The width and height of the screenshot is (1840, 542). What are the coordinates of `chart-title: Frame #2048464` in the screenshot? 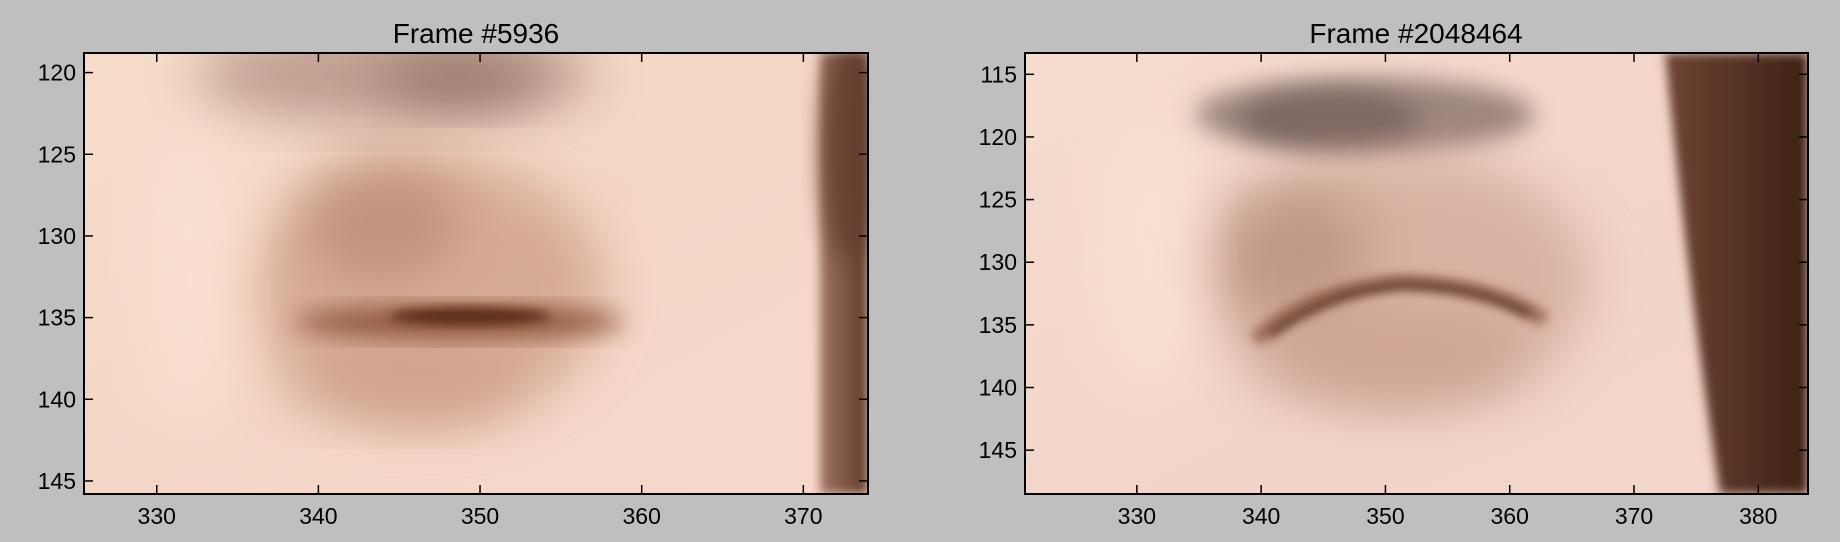 It's located at (1415, 33).